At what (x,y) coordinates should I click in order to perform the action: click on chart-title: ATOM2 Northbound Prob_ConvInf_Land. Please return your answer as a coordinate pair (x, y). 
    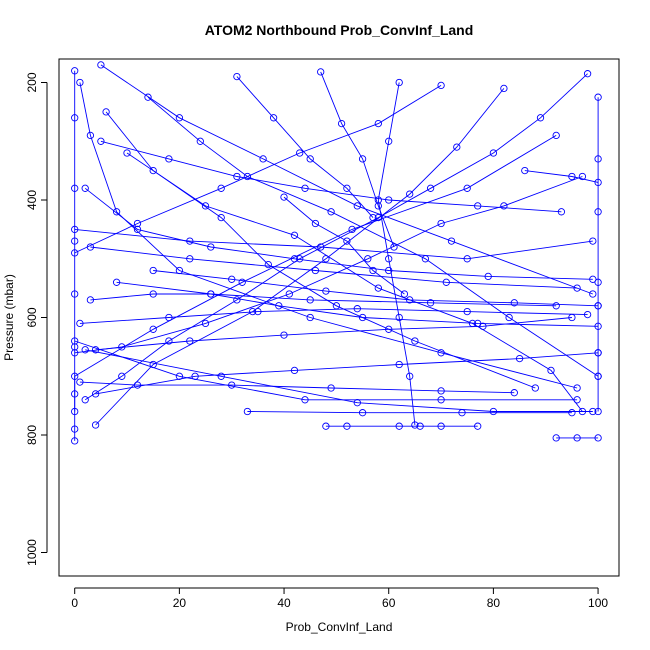
    Looking at the image, I should click on (339, 30).